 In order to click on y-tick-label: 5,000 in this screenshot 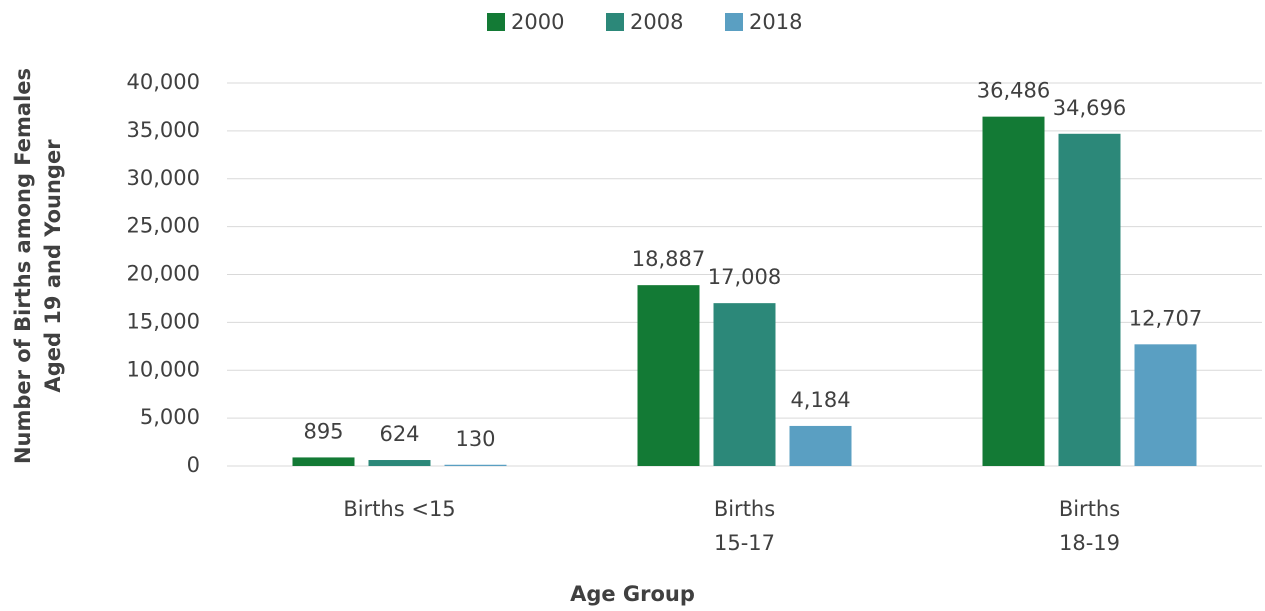, I will do `click(170, 417)`.